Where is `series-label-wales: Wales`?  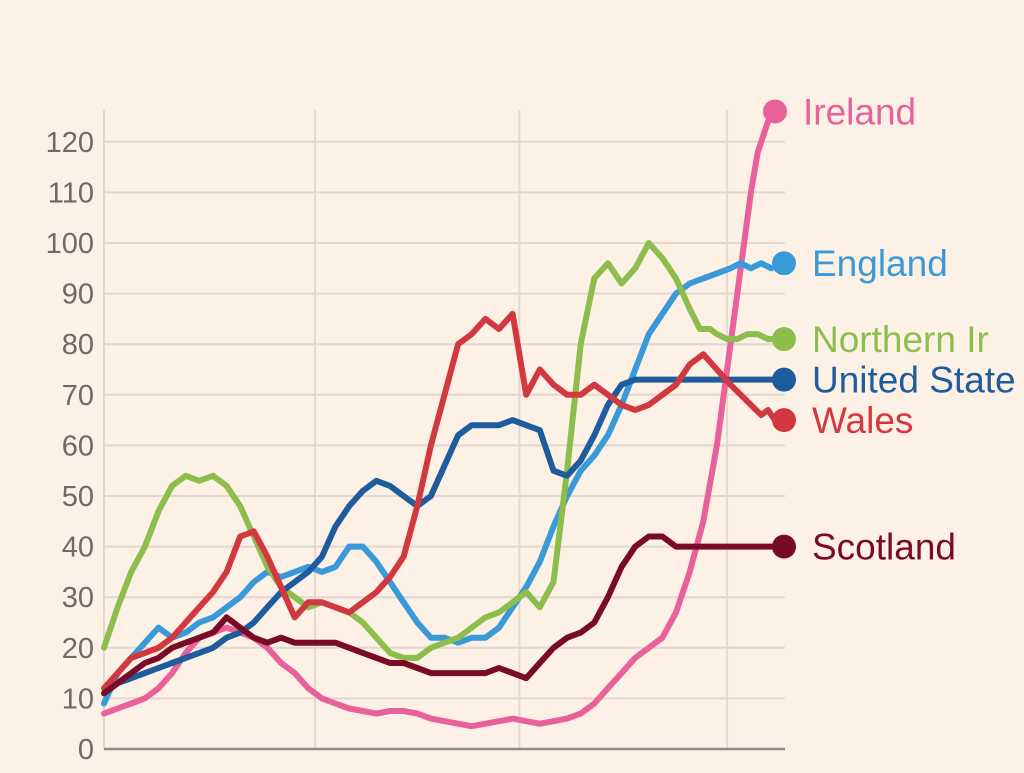
series-label-wales: Wales is located at coordinates (862, 420).